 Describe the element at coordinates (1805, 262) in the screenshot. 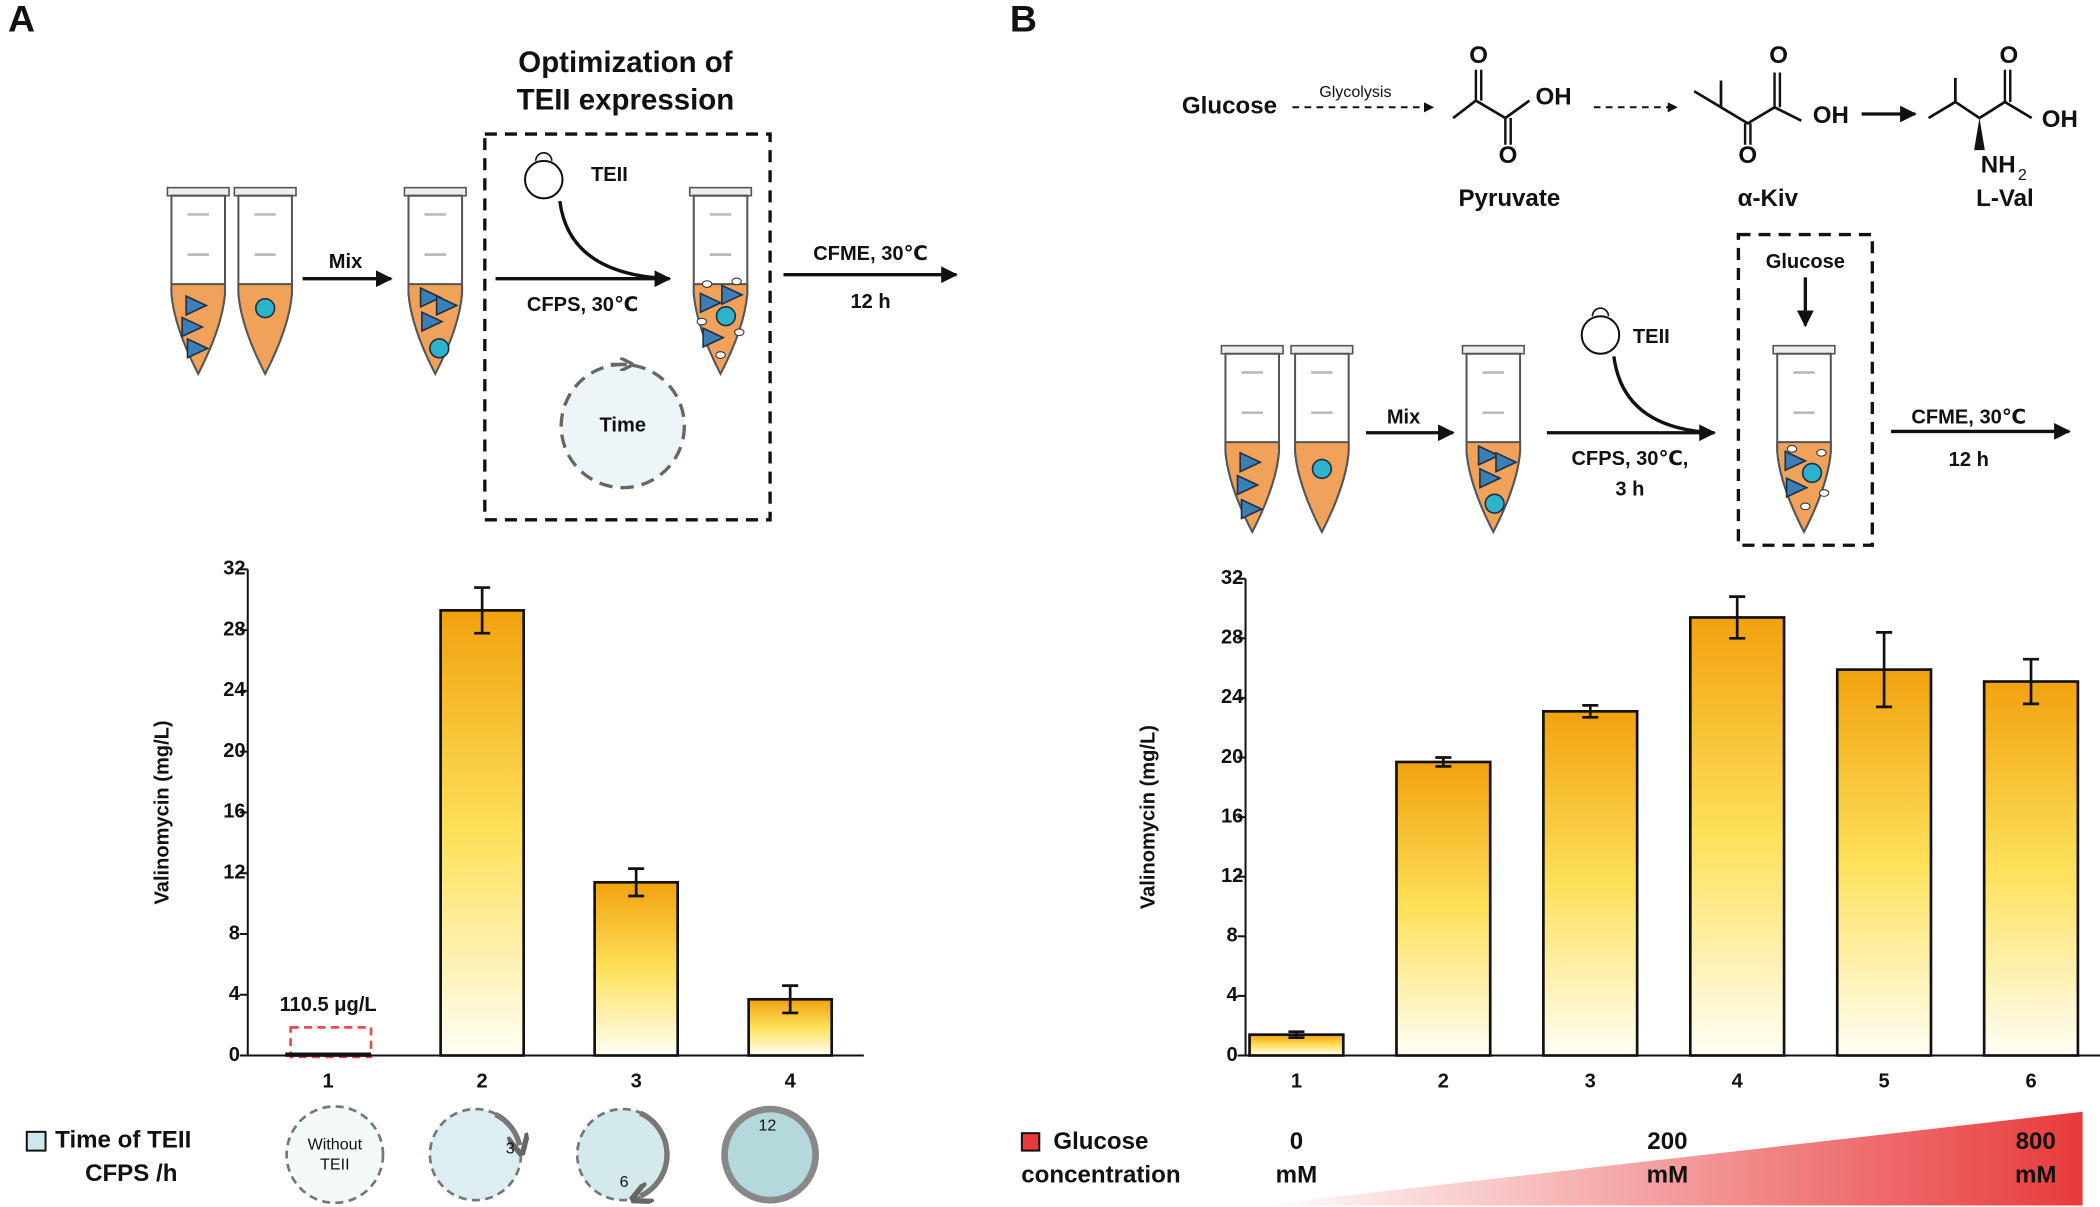

I see `box-label: Glucose` at that location.